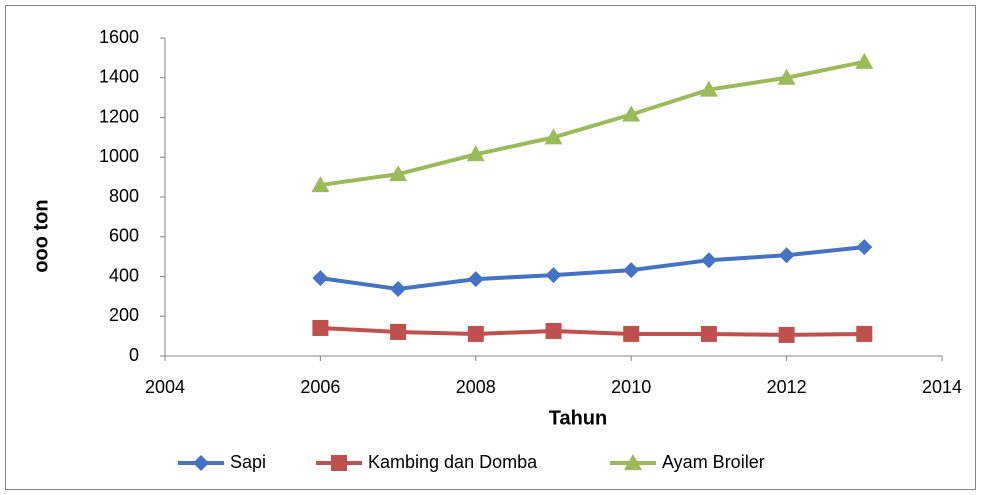  Describe the element at coordinates (119, 116) in the screenshot. I see `y-tick-label: 1200` at that location.